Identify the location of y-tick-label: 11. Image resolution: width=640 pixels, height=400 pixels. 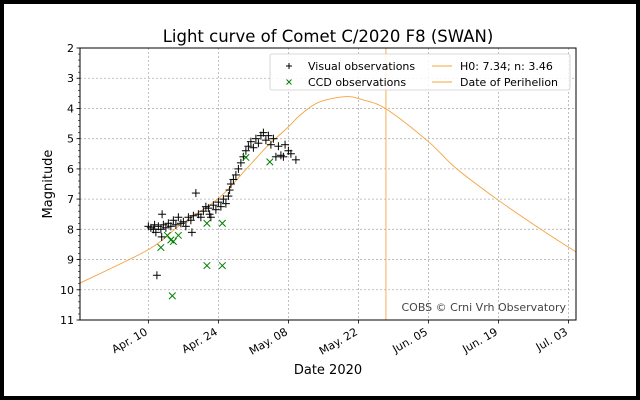
(67, 320).